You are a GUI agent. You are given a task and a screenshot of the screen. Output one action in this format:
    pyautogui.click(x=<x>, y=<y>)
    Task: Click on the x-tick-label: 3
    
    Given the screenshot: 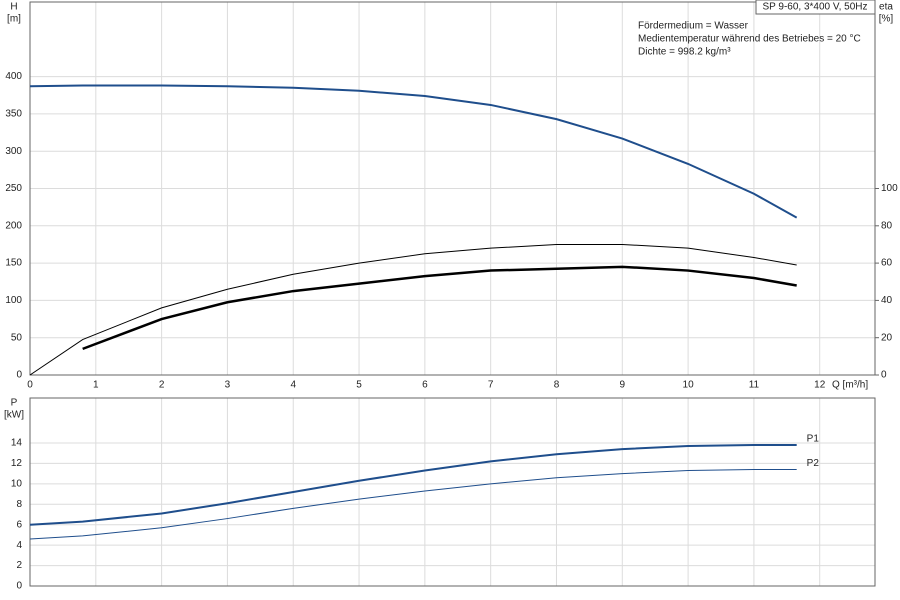 What is the action you would take?
    pyautogui.click(x=228, y=385)
    